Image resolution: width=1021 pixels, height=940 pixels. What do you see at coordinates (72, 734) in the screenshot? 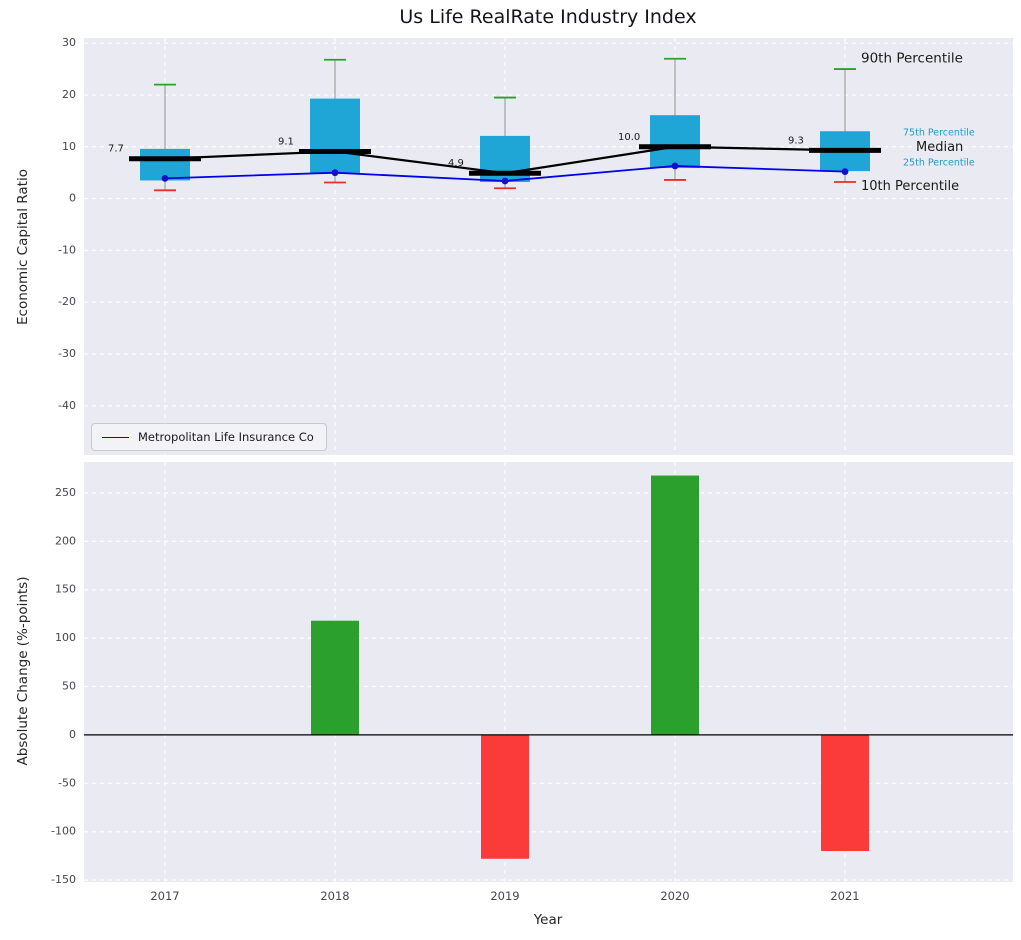
I see `bottom-panel-ytick-label: 0` at bounding box center [72, 734].